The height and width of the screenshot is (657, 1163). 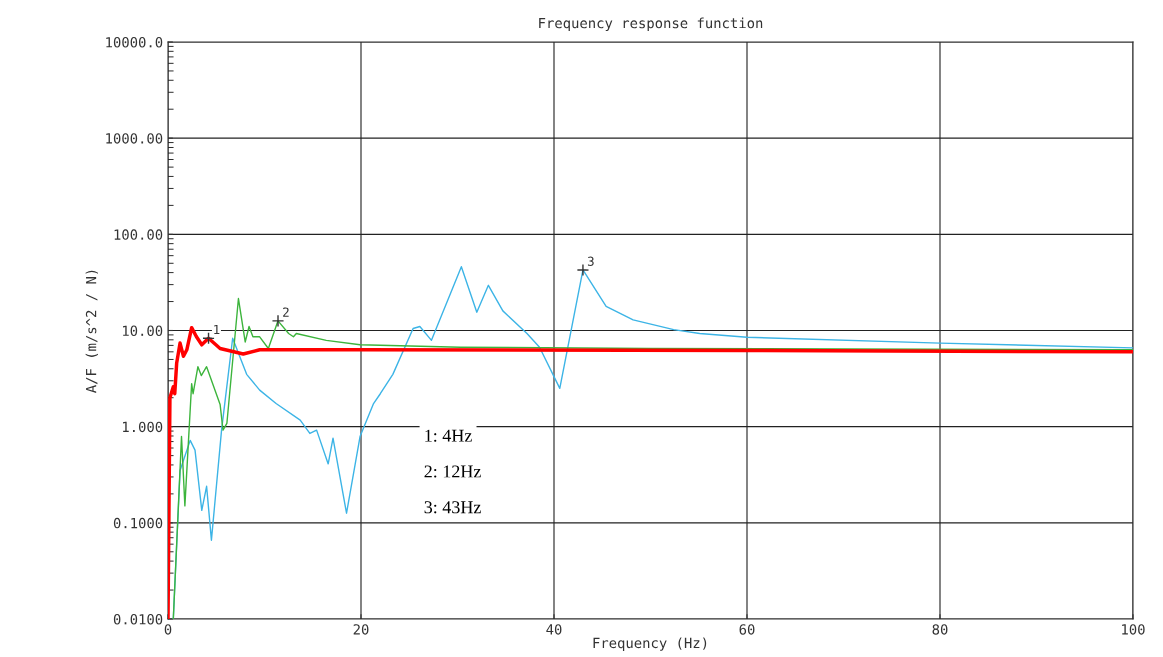 I want to click on y-tick-label: 10000.0, so click(x=134, y=42).